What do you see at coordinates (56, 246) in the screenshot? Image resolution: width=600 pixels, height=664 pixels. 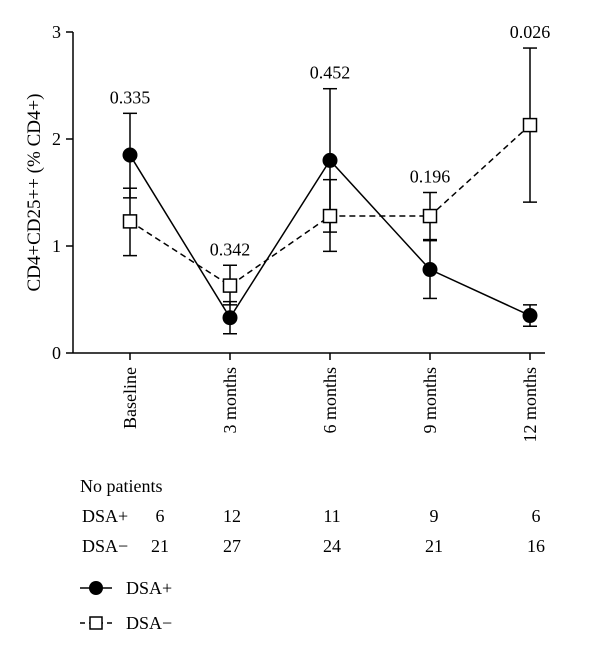 I see `y-tick-label: 1` at bounding box center [56, 246].